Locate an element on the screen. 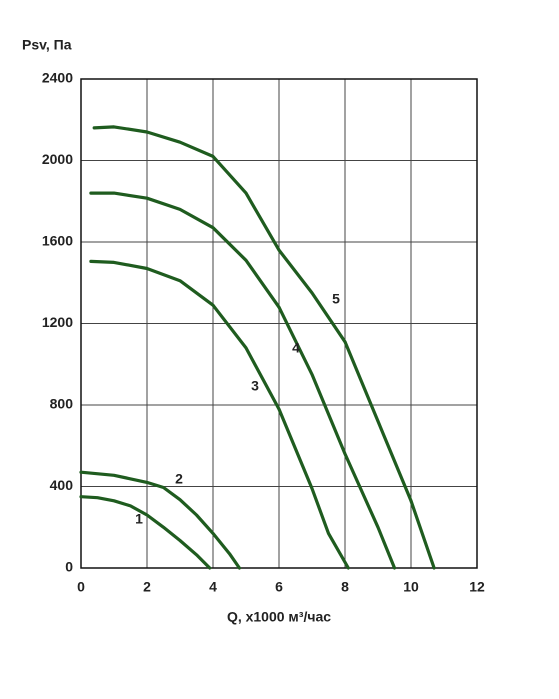 The width and height of the screenshot is (559, 699). curve-label: 4 is located at coordinates (296, 348).